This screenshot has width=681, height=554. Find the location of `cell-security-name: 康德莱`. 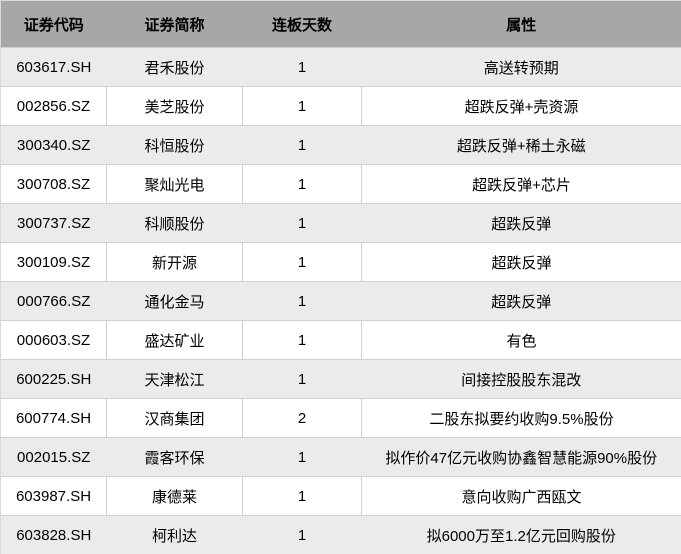

cell-security-name: 康德莱 is located at coordinates (174, 496).